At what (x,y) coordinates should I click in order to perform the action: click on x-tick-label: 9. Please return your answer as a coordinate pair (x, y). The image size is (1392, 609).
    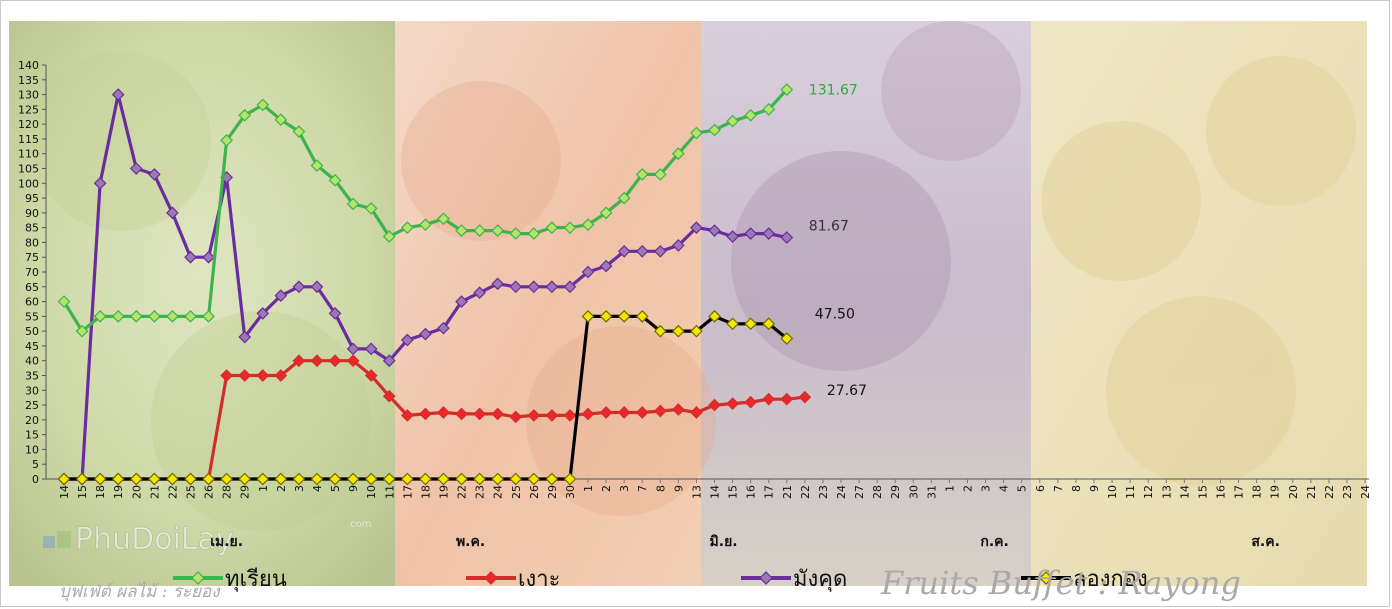
    Looking at the image, I should click on (678, 488).